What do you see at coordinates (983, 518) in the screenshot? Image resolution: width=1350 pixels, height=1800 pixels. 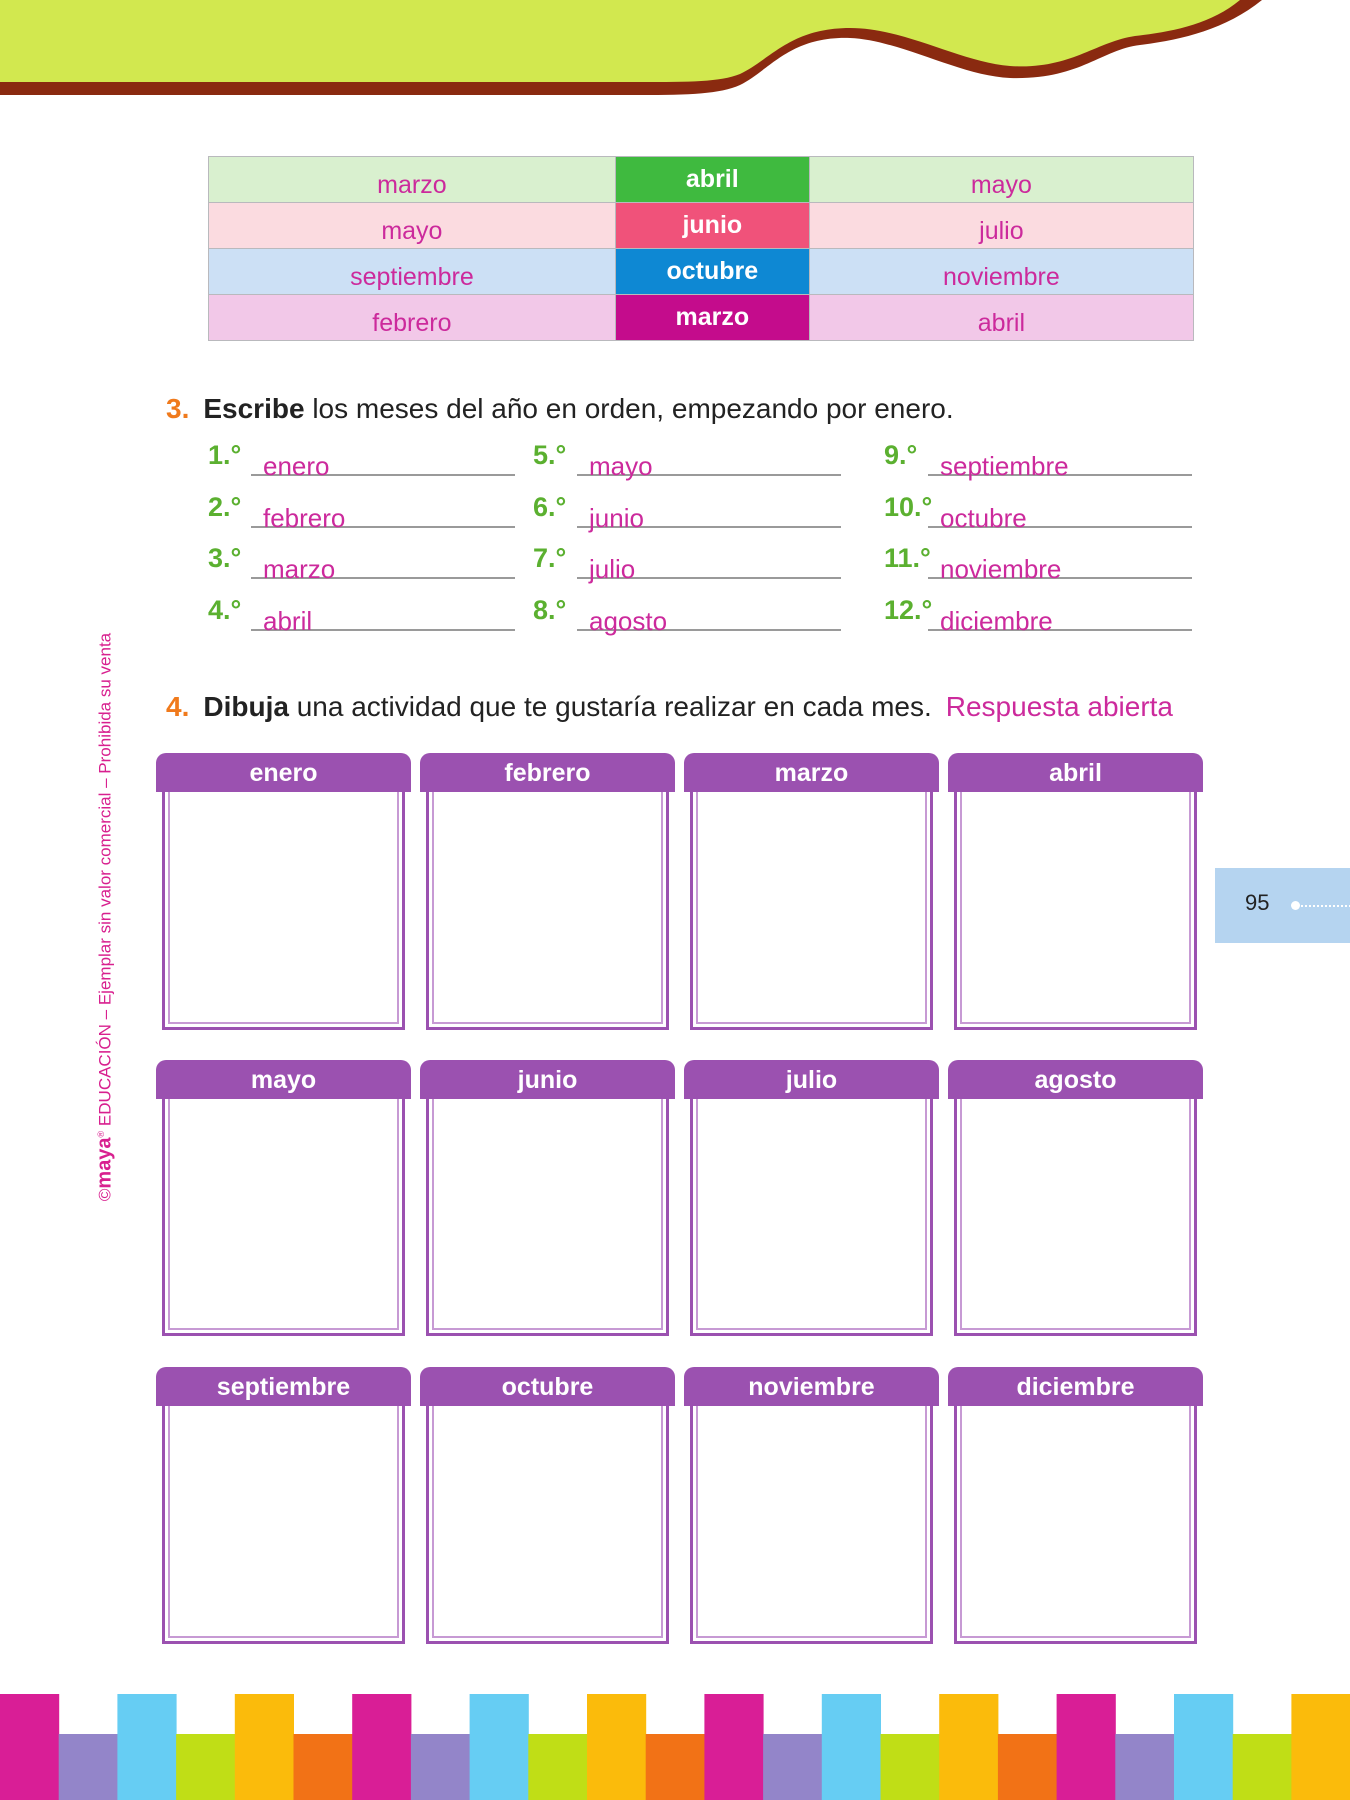 I see `answer-text: octubre` at bounding box center [983, 518].